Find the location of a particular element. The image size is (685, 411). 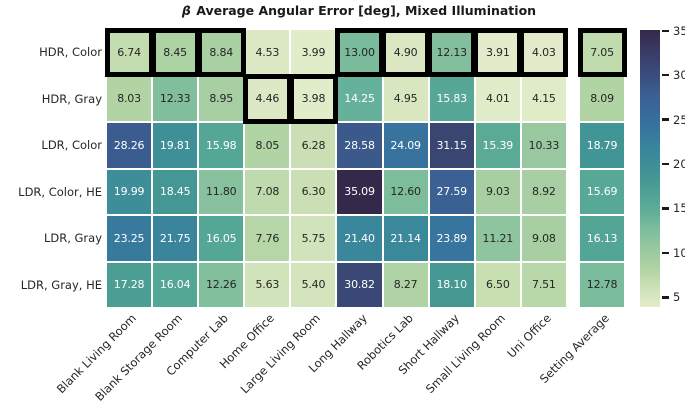

heatmap-cell-best: 12.13 is located at coordinates (452, 52).